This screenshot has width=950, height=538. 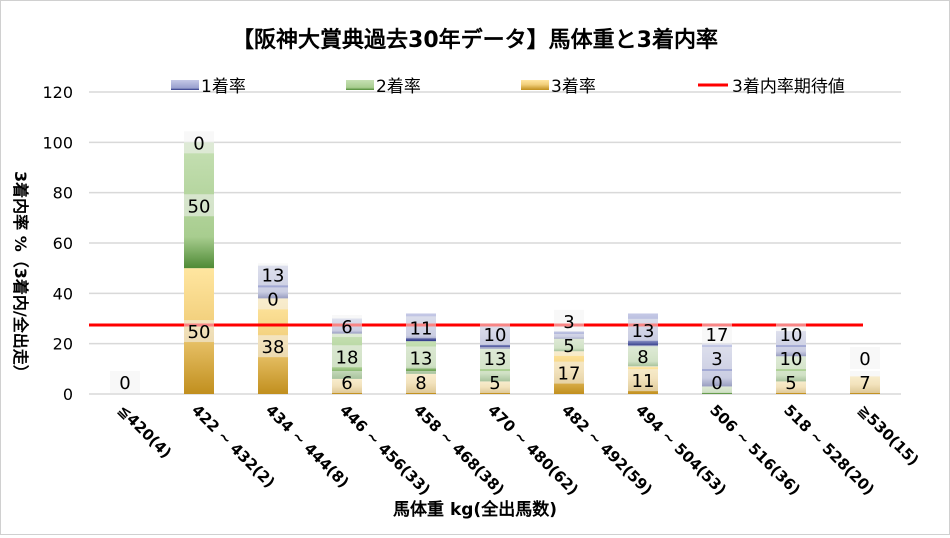 I want to click on y-tick-label: 60, so click(x=63, y=243).